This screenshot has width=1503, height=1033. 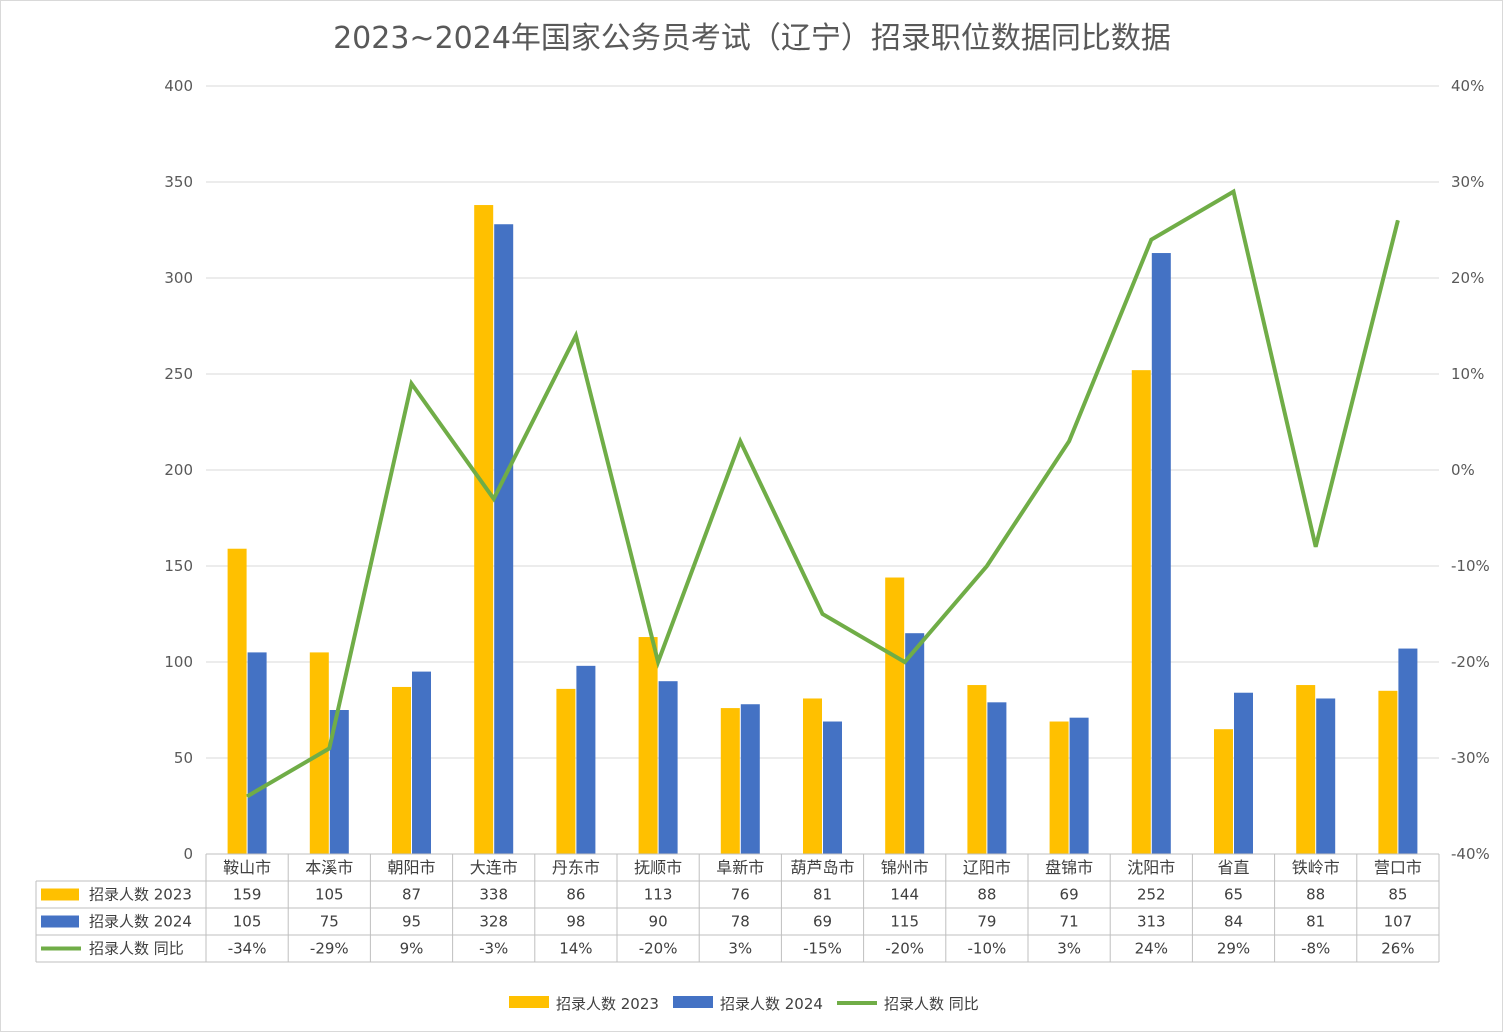 What do you see at coordinates (1151, 867) in the screenshot?
I see `category-label: 沈阳市` at bounding box center [1151, 867].